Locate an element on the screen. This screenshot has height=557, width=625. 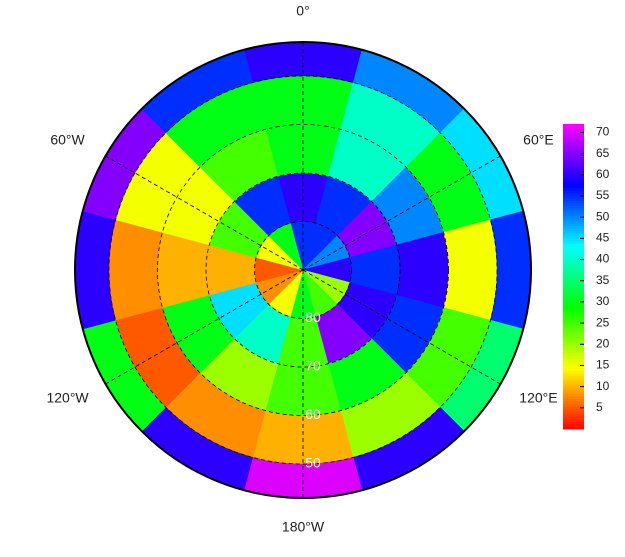
colorbar-label: 40 is located at coordinates (603, 259).